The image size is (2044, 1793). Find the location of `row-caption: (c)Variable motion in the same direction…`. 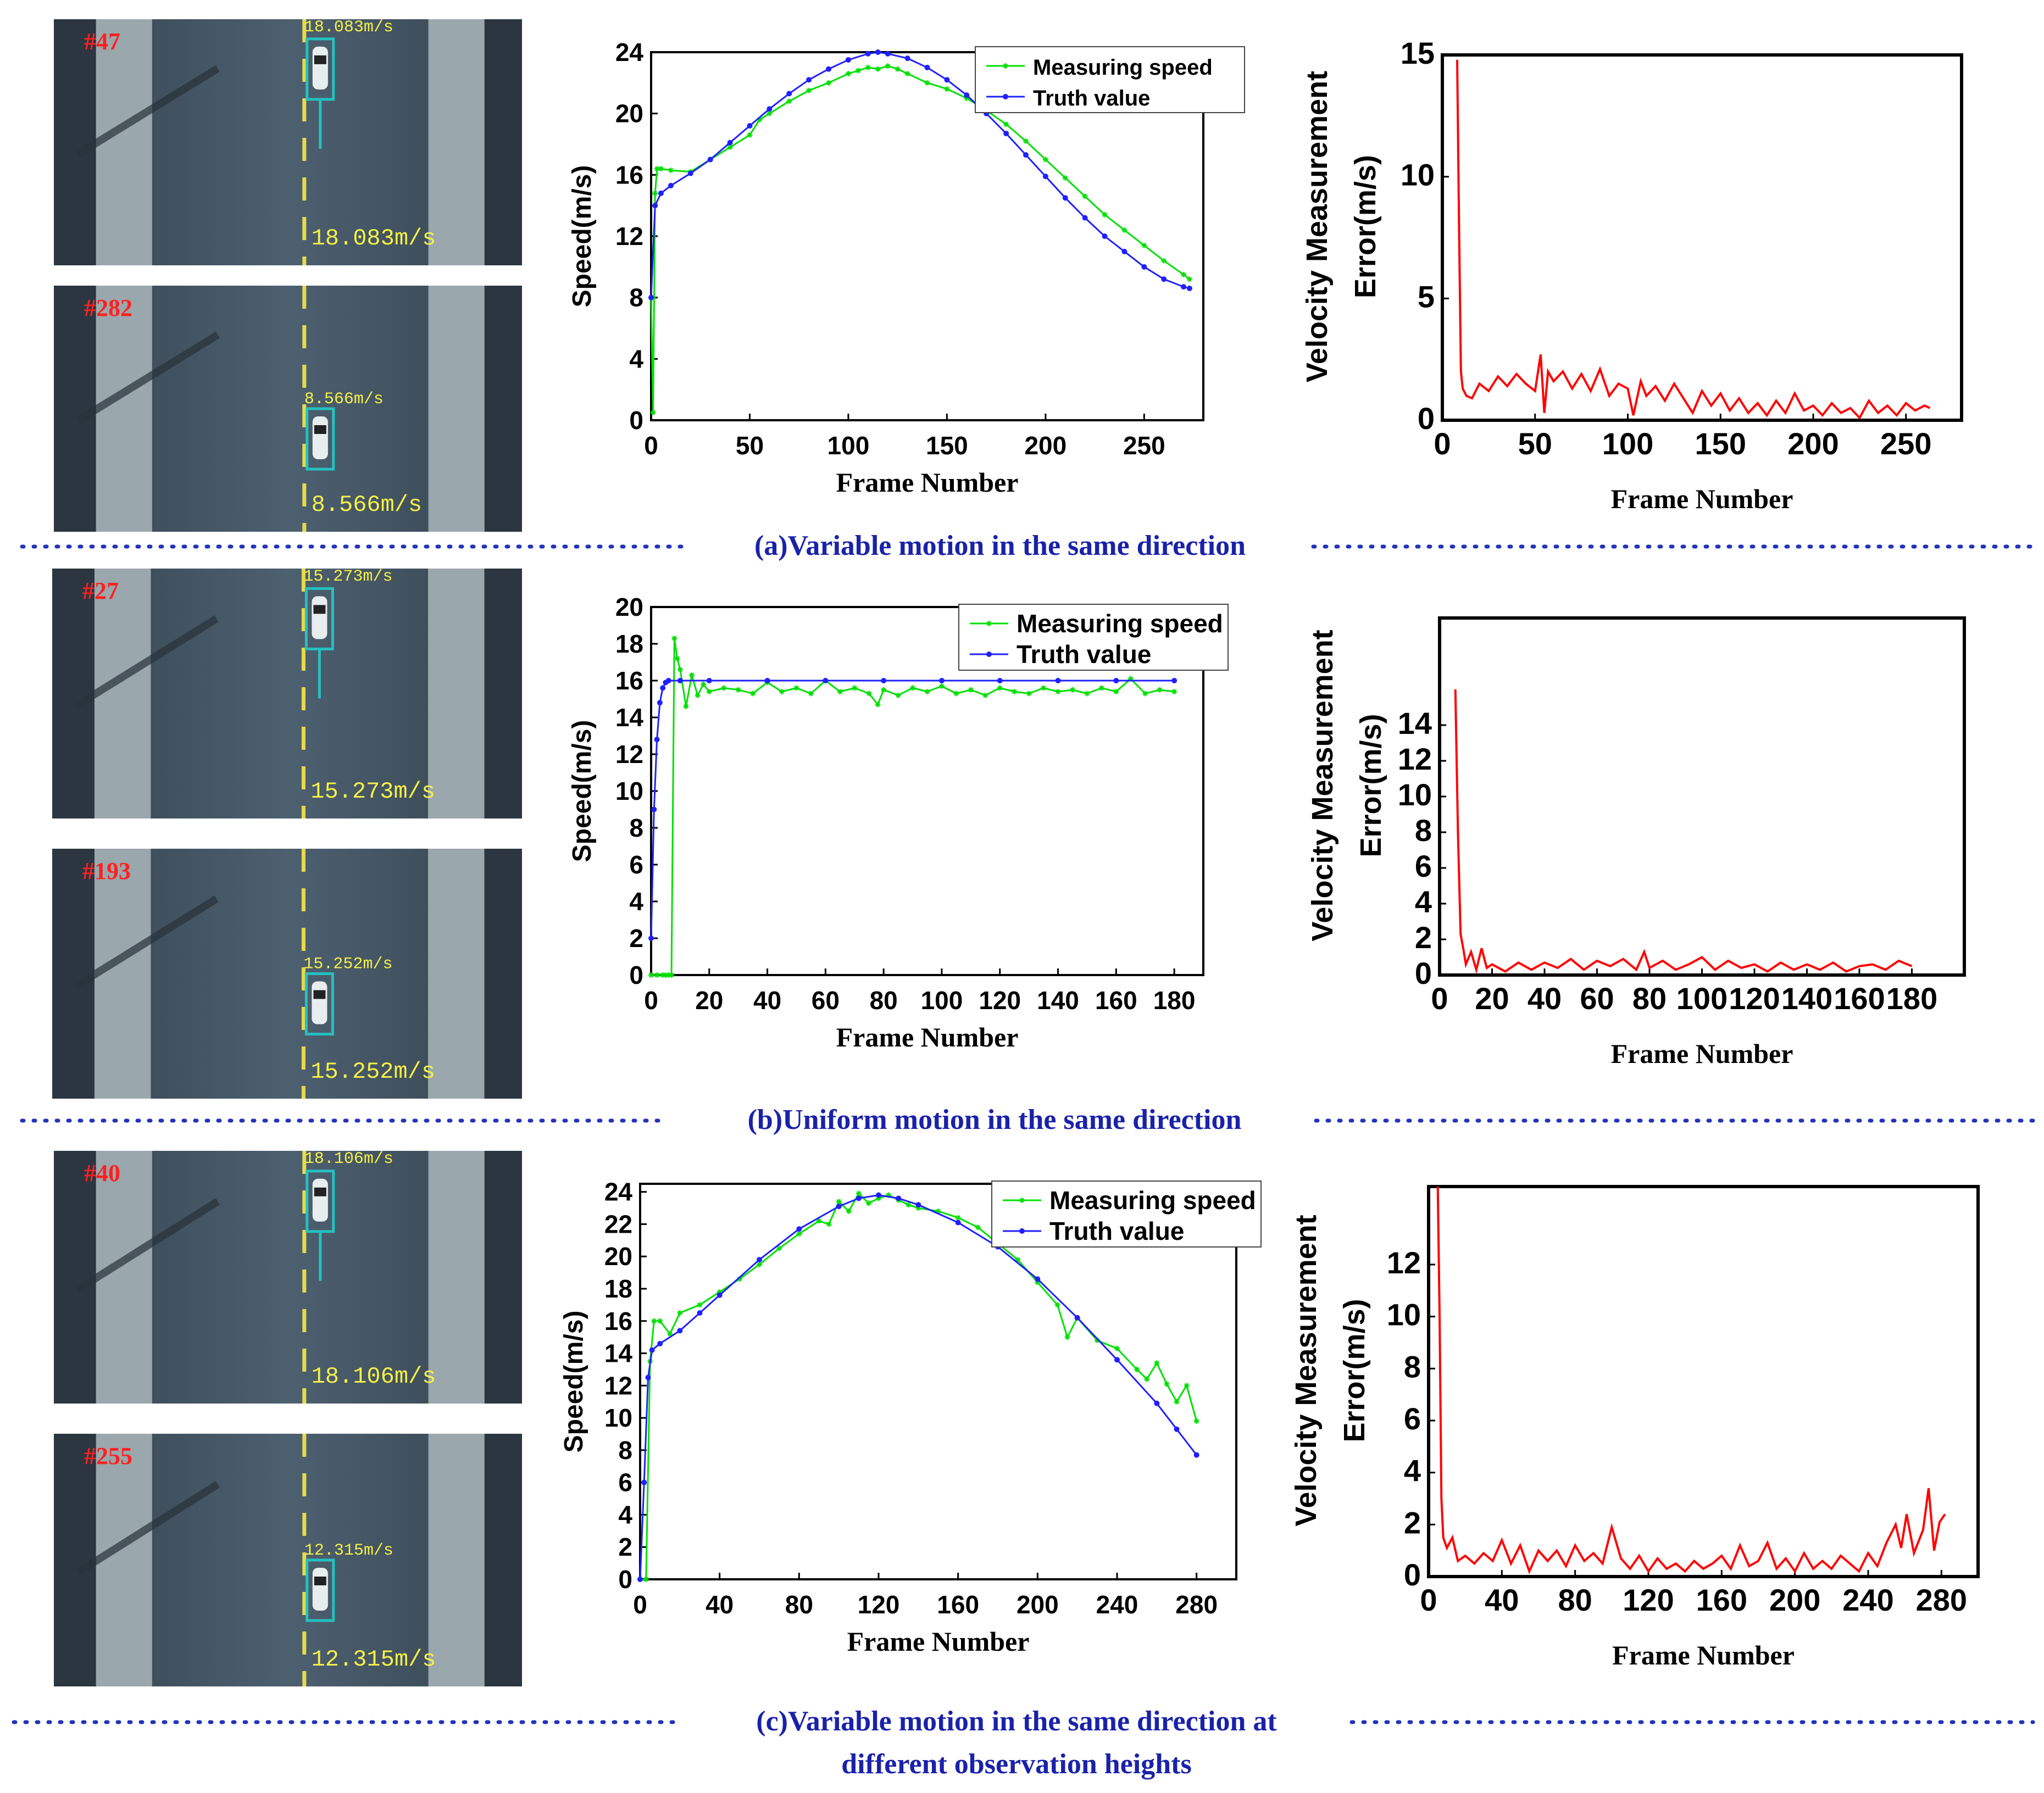

row-caption: (c)Variable motion in the same direction… is located at coordinates (1016, 1743).